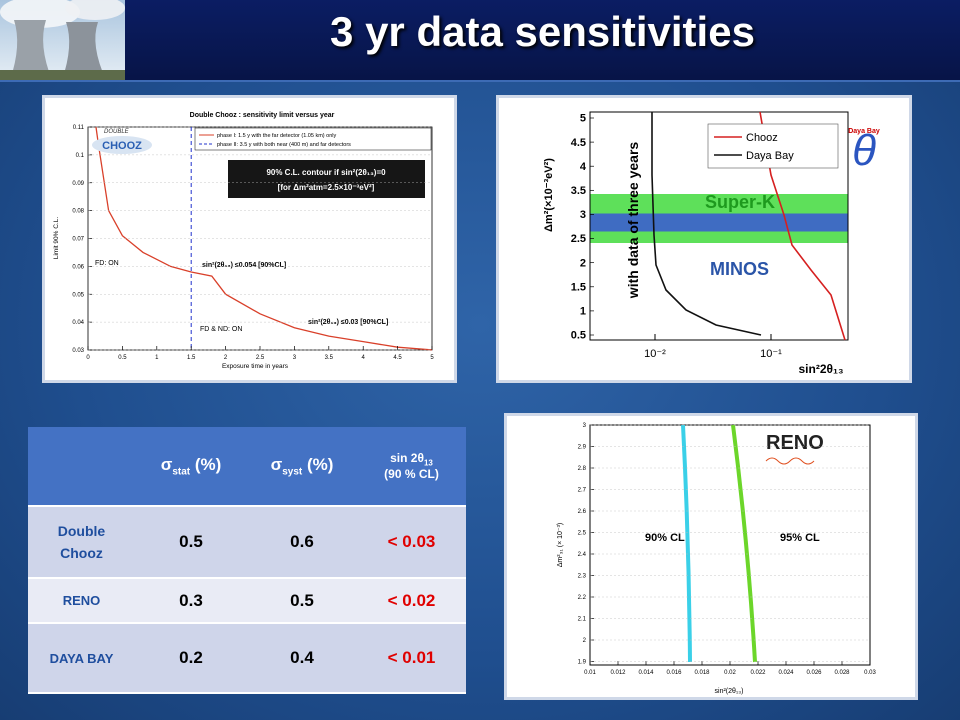  What do you see at coordinates (549, 195) in the screenshot?
I see `y-axis-label: Δm²(×10⁻³eV²)` at bounding box center [549, 195].